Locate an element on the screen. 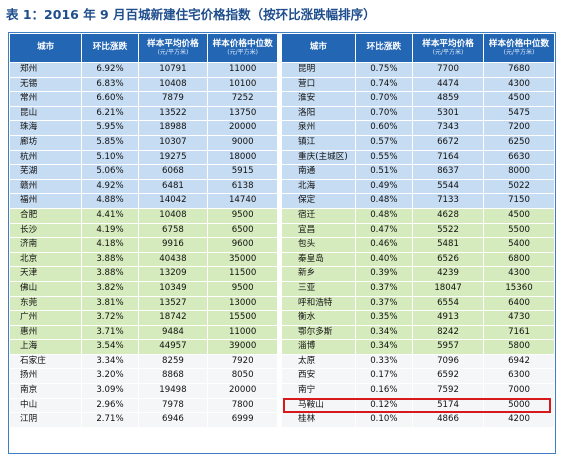 Image resolution: width=561 pixels, height=458 pixels. avg-price-cell: 4859 is located at coordinates (448, 99).